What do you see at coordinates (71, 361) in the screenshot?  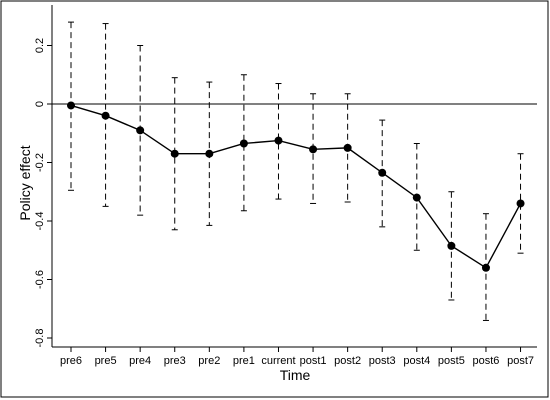 I see `x-tick-label: pre6` at bounding box center [71, 361].